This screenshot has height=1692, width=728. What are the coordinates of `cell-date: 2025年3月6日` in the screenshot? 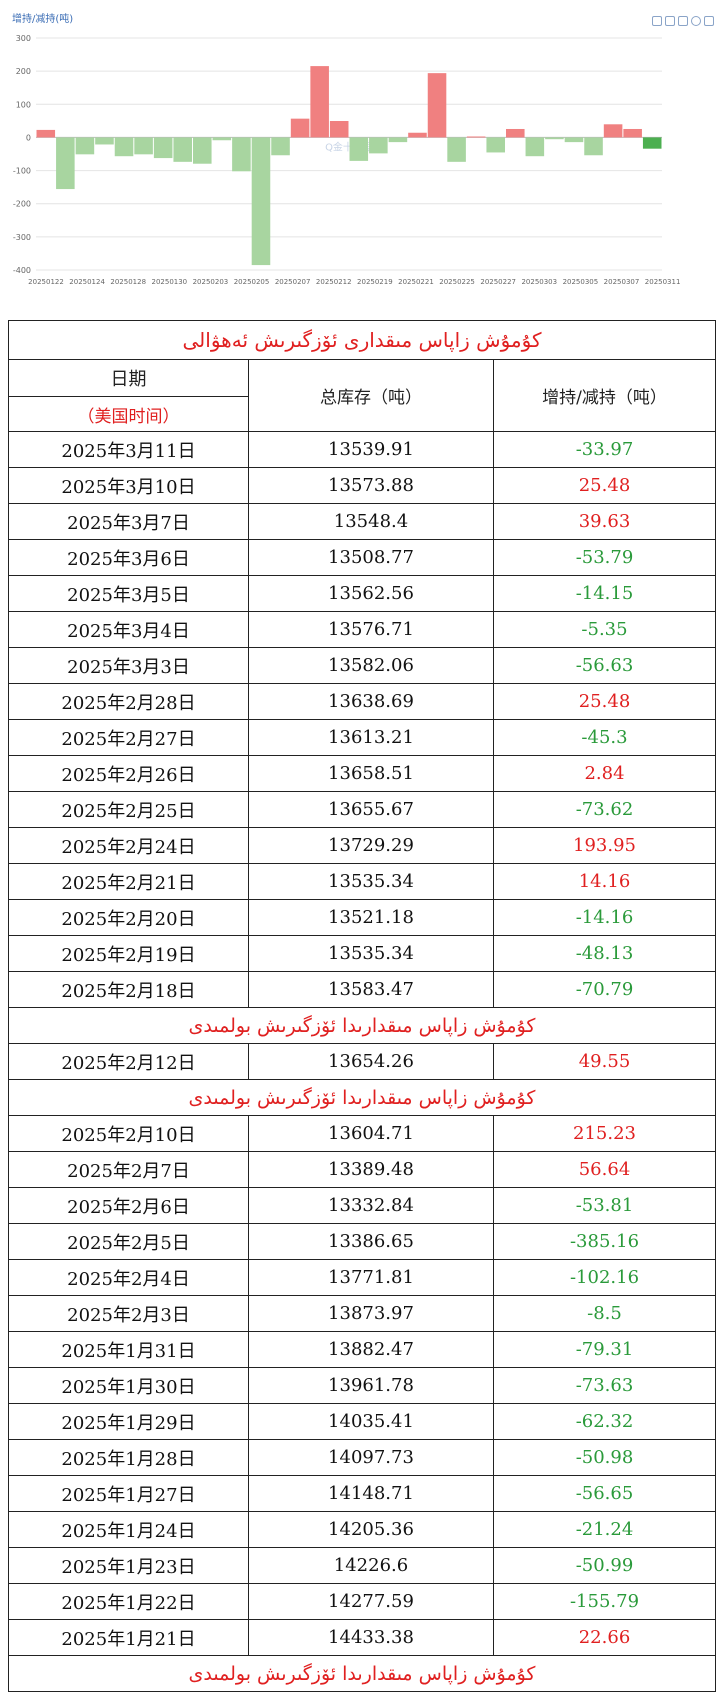 It's located at (128, 557).